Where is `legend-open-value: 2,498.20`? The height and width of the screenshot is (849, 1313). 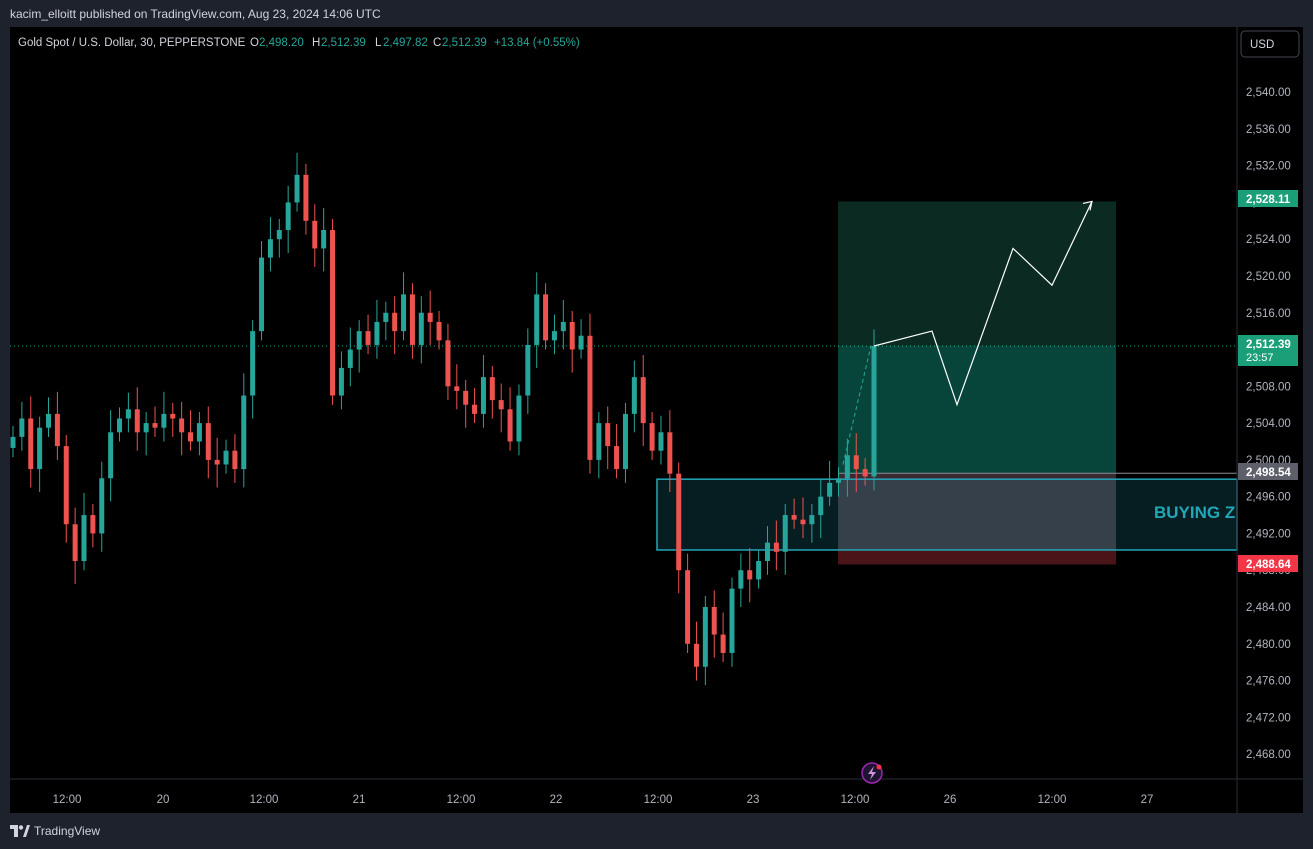 legend-open-value: 2,498.20 is located at coordinates (281, 43).